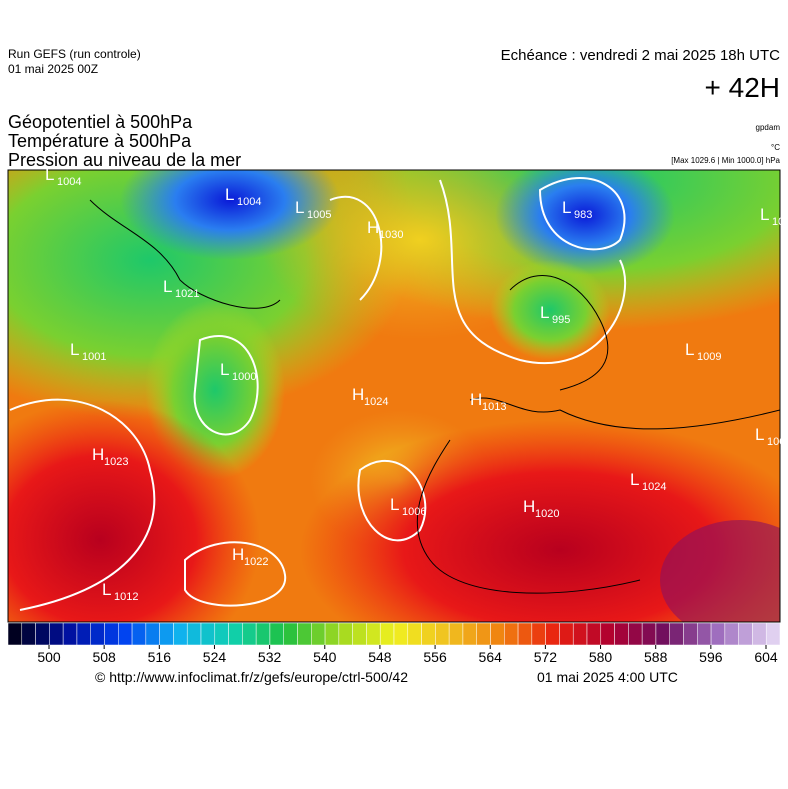 Image resolution: width=788 pixels, height=789 pixels. I want to click on center-value: 1012, so click(126, 597).